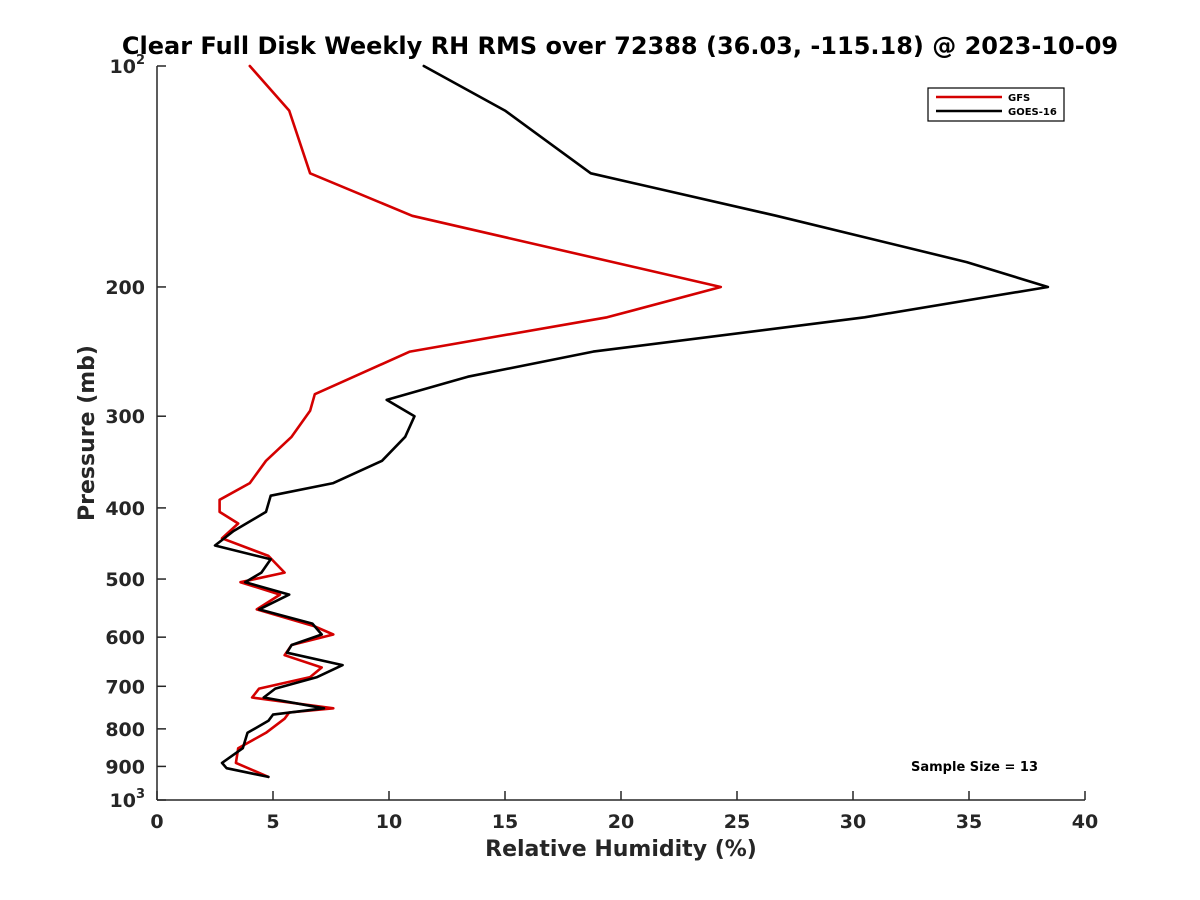 This screenshot has height=900, width=1200. I want to click on legend-box, so click(996, 104).